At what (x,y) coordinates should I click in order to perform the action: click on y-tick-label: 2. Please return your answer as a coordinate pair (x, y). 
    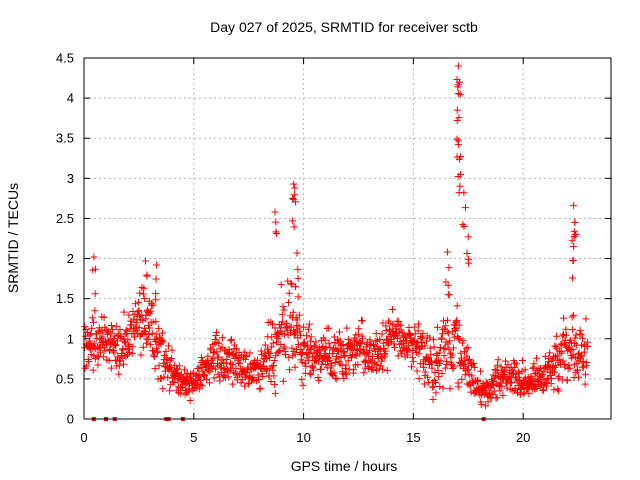
    Looking at the image, I should click on (70, 258).